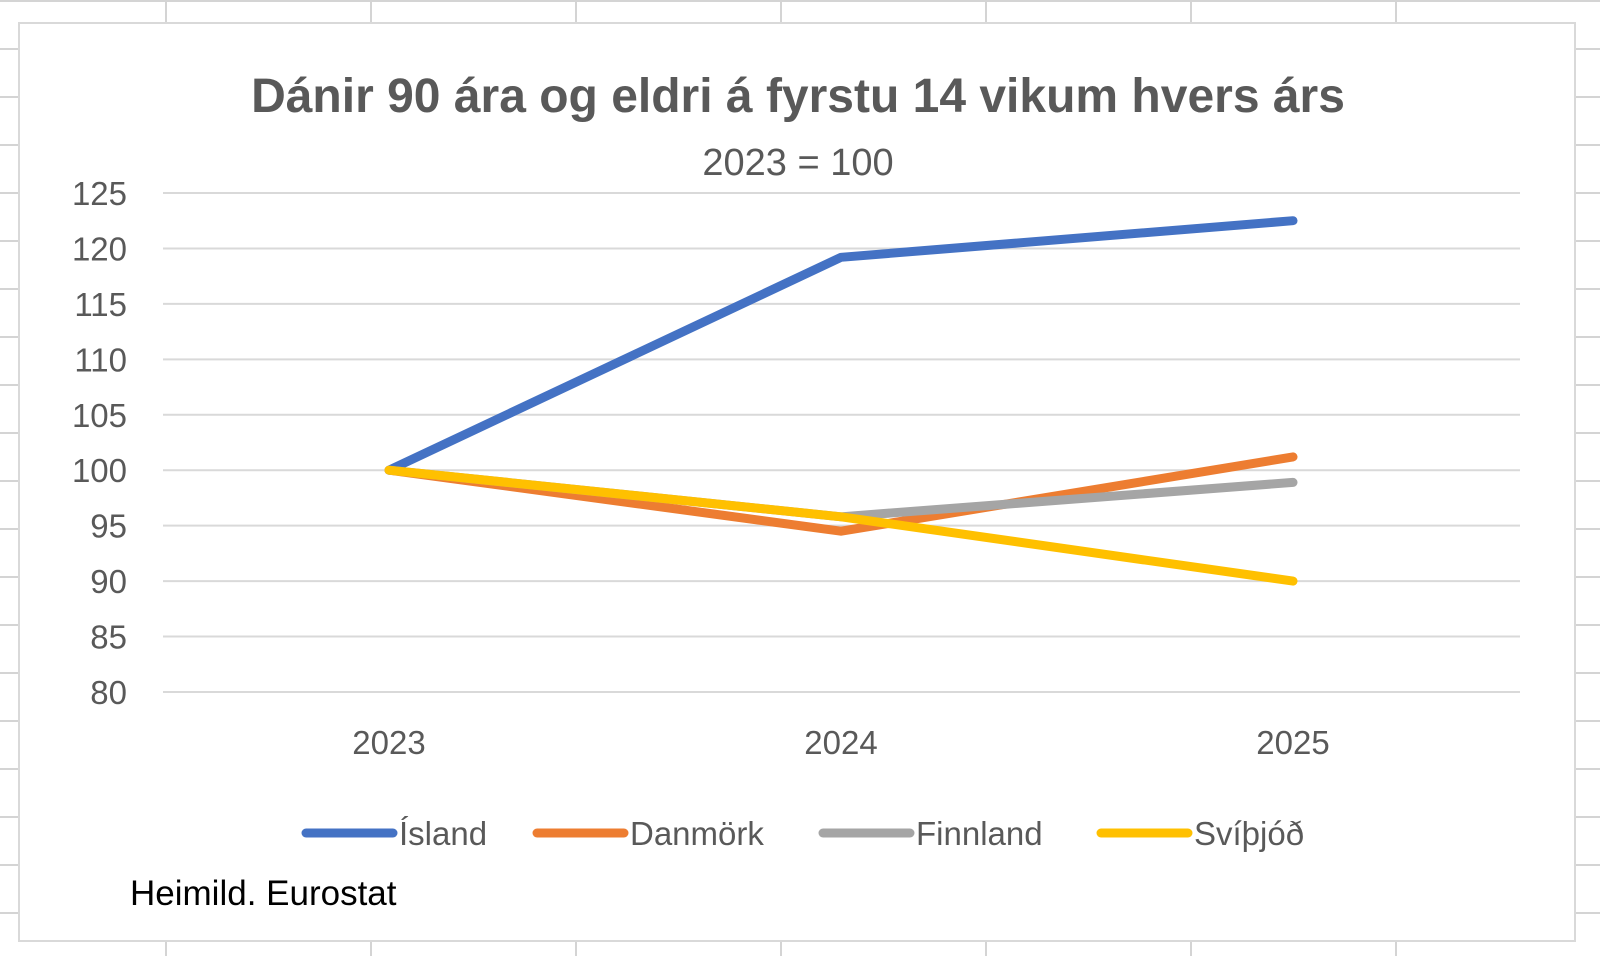 The image size is (1600, 956). I want to click on x-tick-label: 2025, so click(1292, 742).